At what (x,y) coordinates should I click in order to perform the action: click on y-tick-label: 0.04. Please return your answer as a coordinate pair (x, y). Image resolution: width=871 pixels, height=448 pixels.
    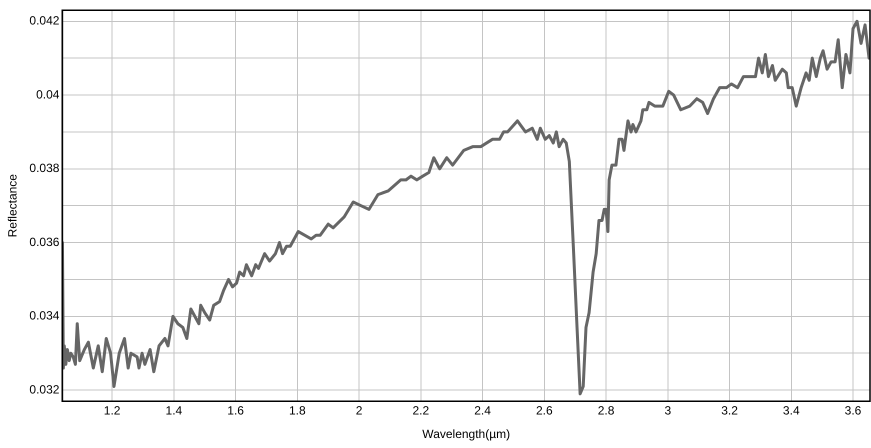
    Looking at the image, I should click on (48, 94).